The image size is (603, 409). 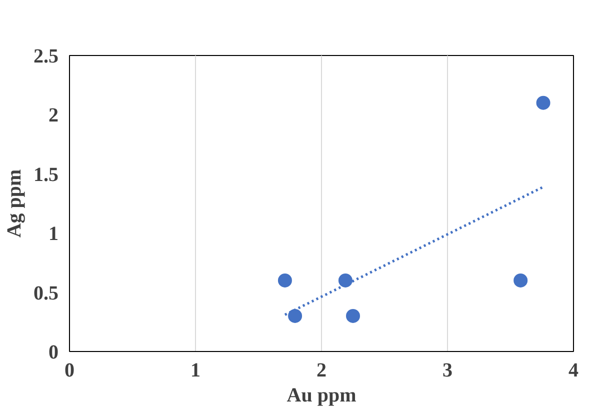 What do you see at coordinates (195, 371) in the screenshot?
I see `x-tick-label: 1` at bounding box center [195, 371].